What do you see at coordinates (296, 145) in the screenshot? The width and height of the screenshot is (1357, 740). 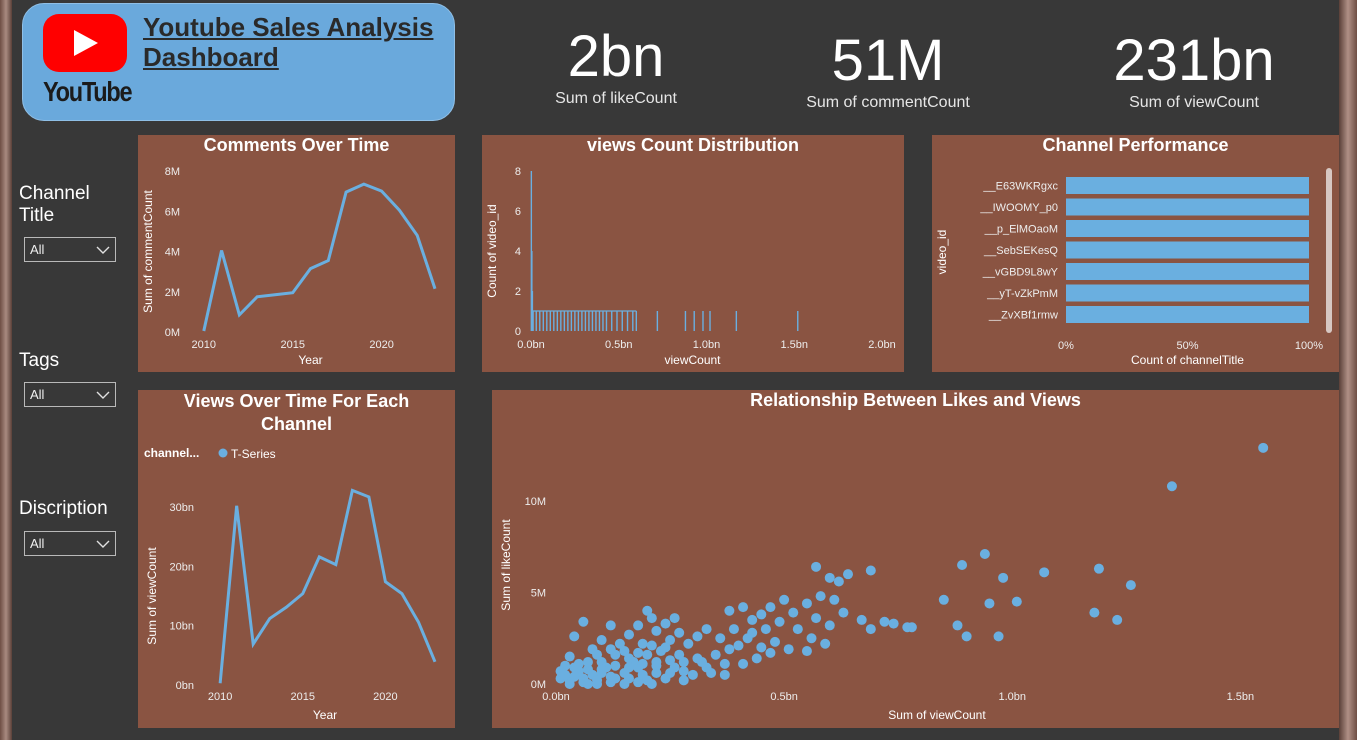 I see `chart-title: Comments Over Time` at bounding box center [296, 145].